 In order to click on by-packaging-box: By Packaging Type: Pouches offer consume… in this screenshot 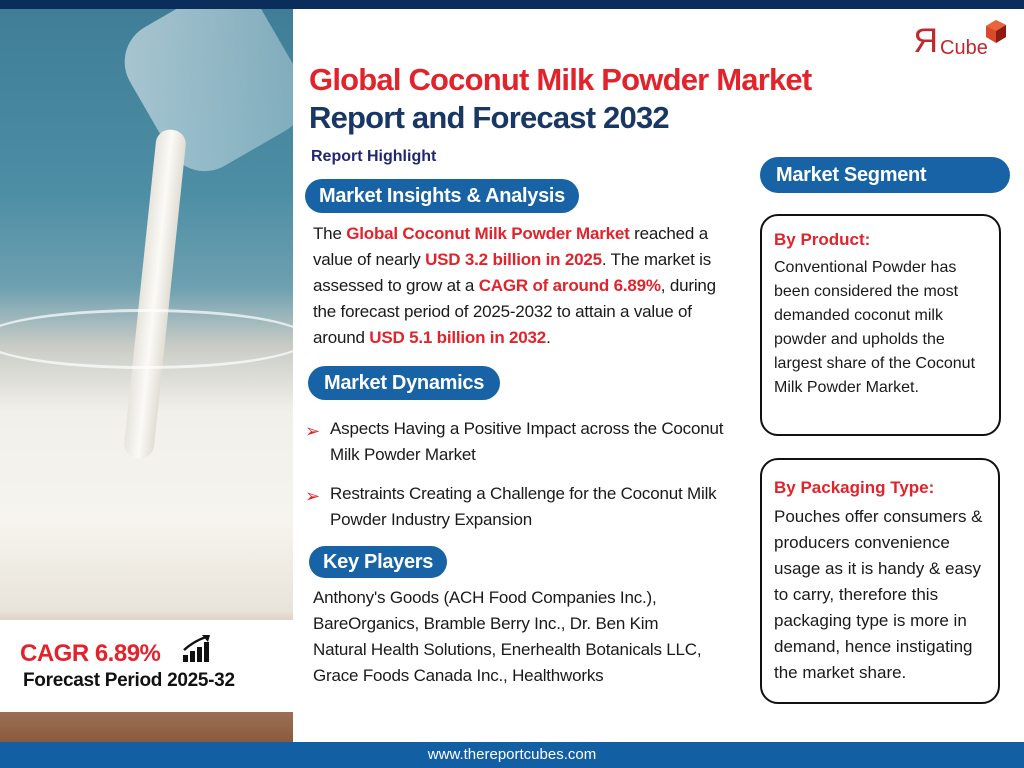, I will do `click(880, 581)`.